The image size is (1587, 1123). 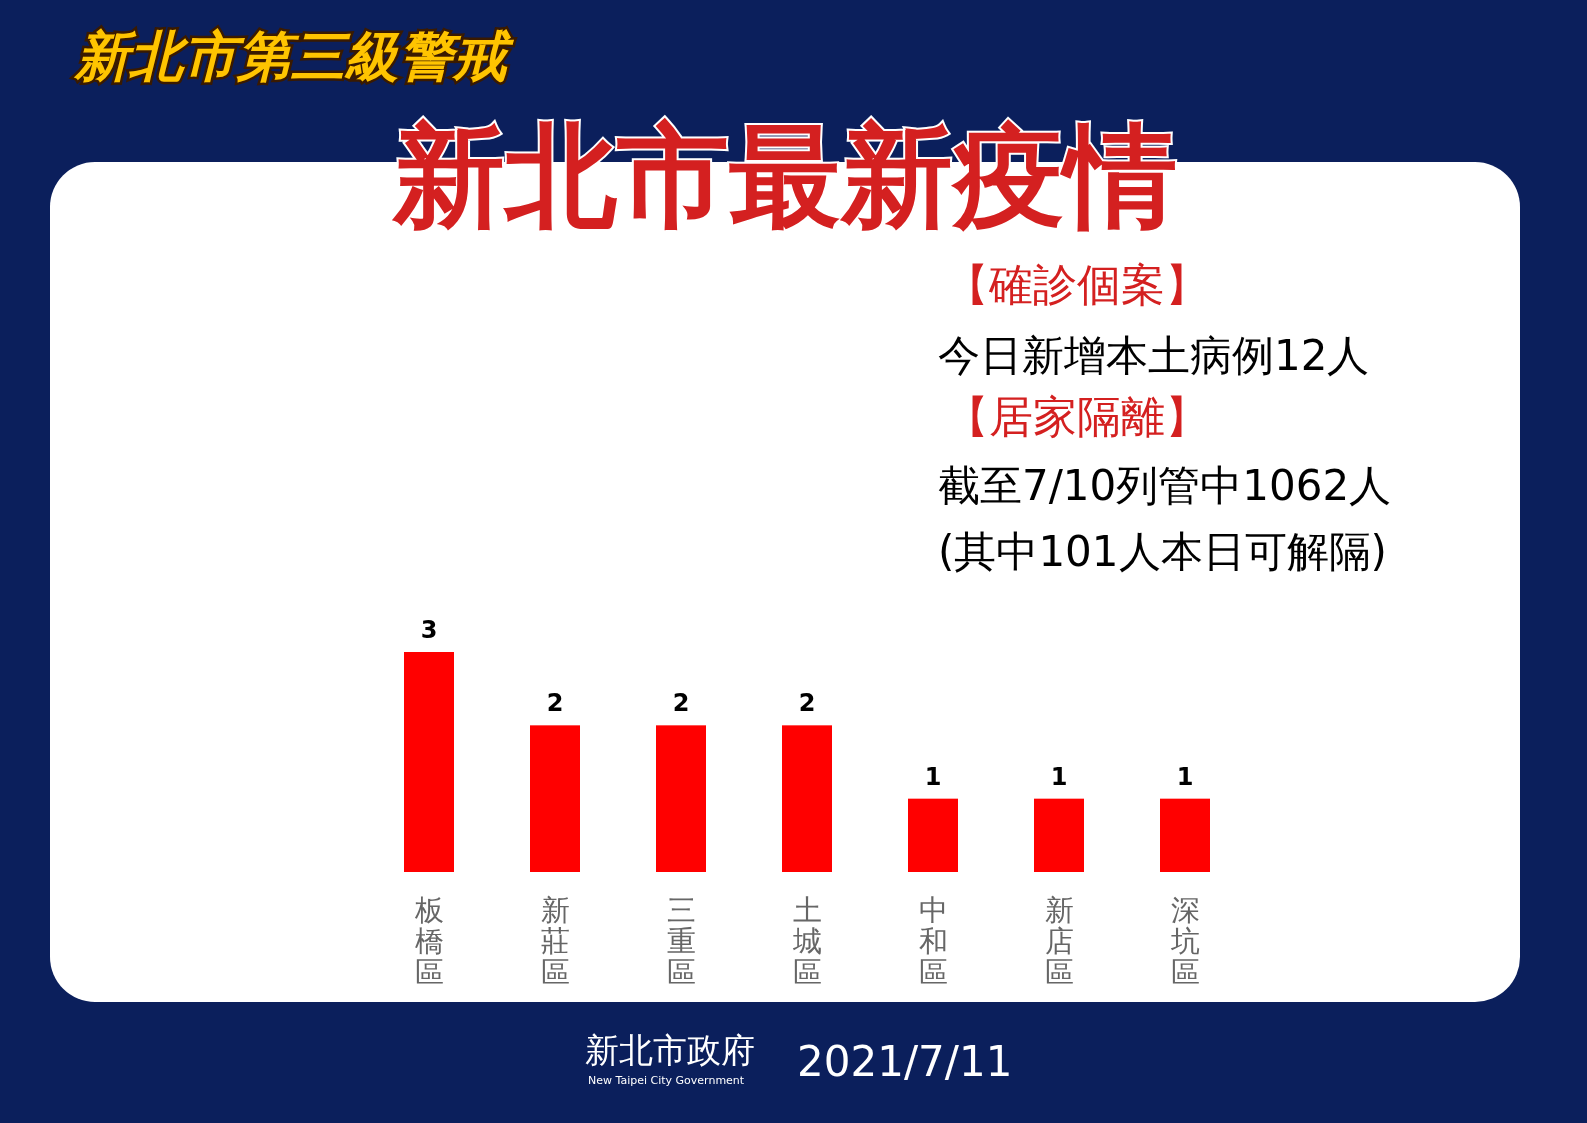 I want to click on x-tick-label: 三重區, so click(x=681, y=941).